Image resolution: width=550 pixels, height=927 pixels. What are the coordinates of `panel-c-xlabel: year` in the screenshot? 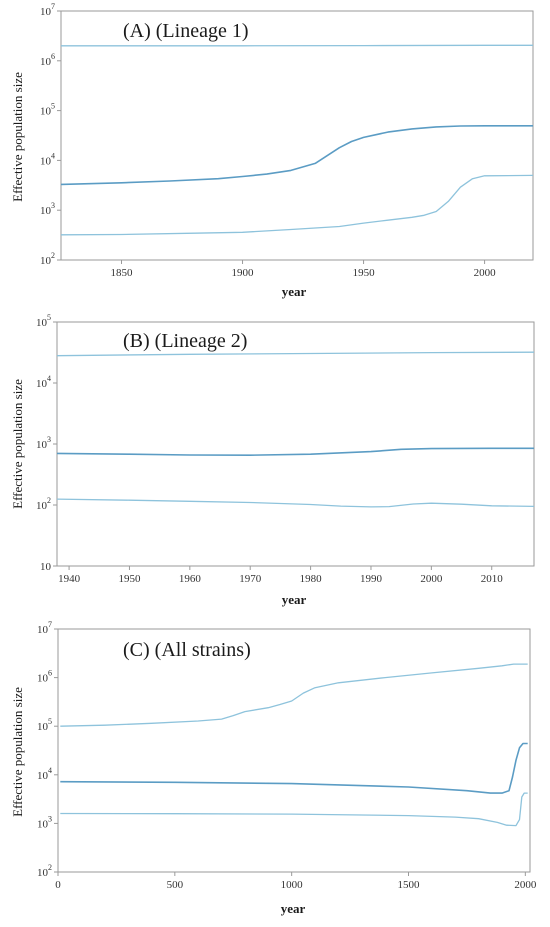 It's located at (293, 908).